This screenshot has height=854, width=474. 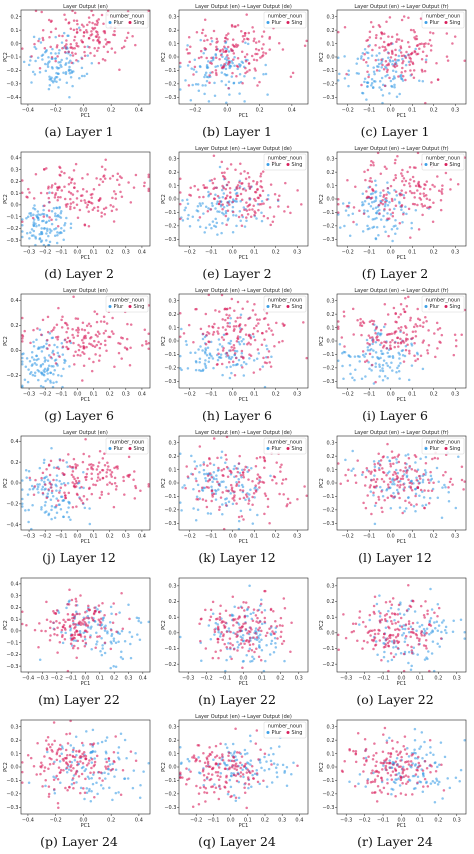 I want to click on y-tick-label: 0.0, so click(x=15, y=44).